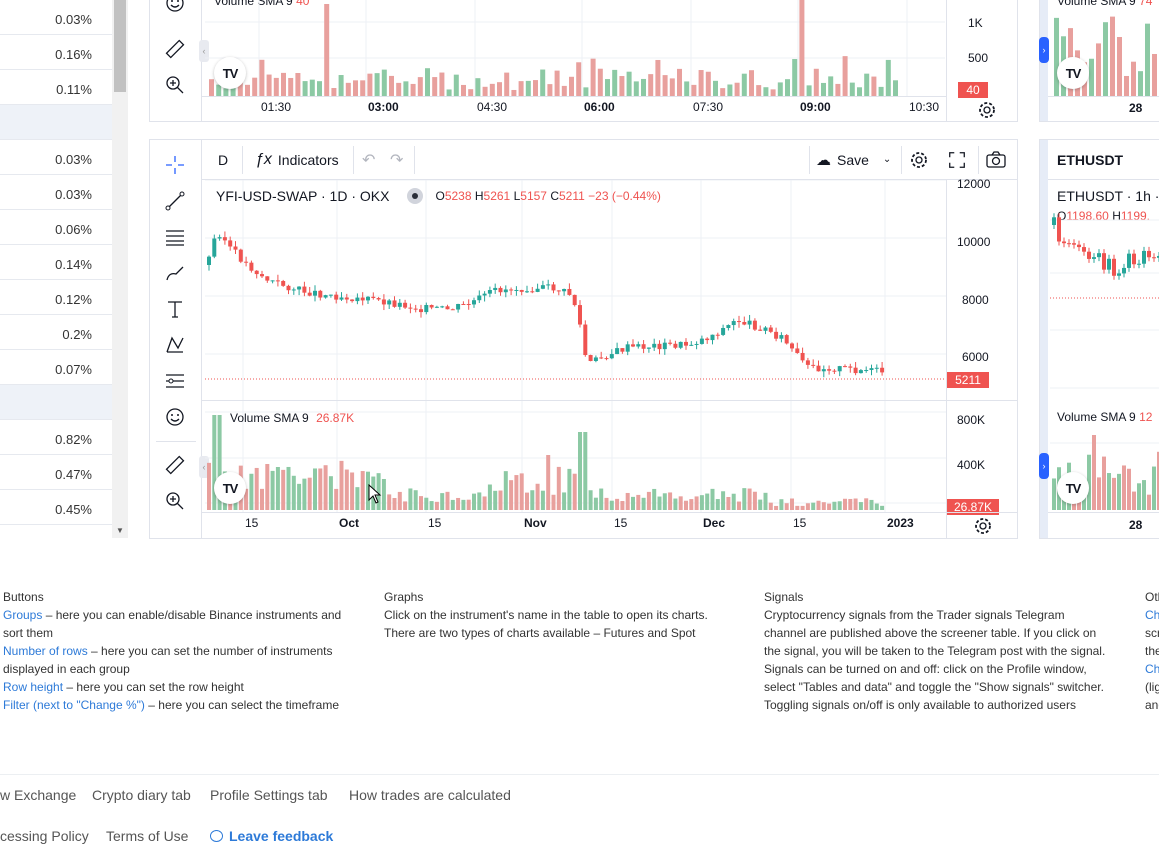 The height and width of the screenshot is (845, 1159). I want to click on right-symbol-title: ETHUSDT · 1h ·, so click(1108, 196).